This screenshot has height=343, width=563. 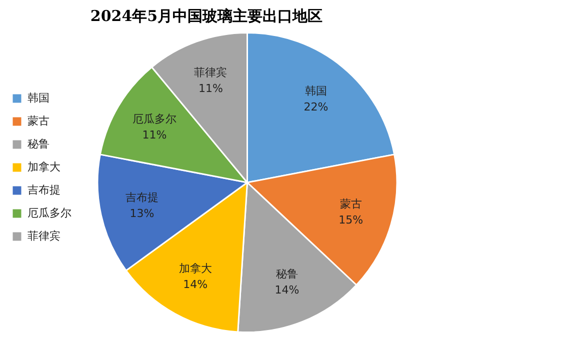 I want to click on slice-label: 秘鲁, so click(x=287, y=274).